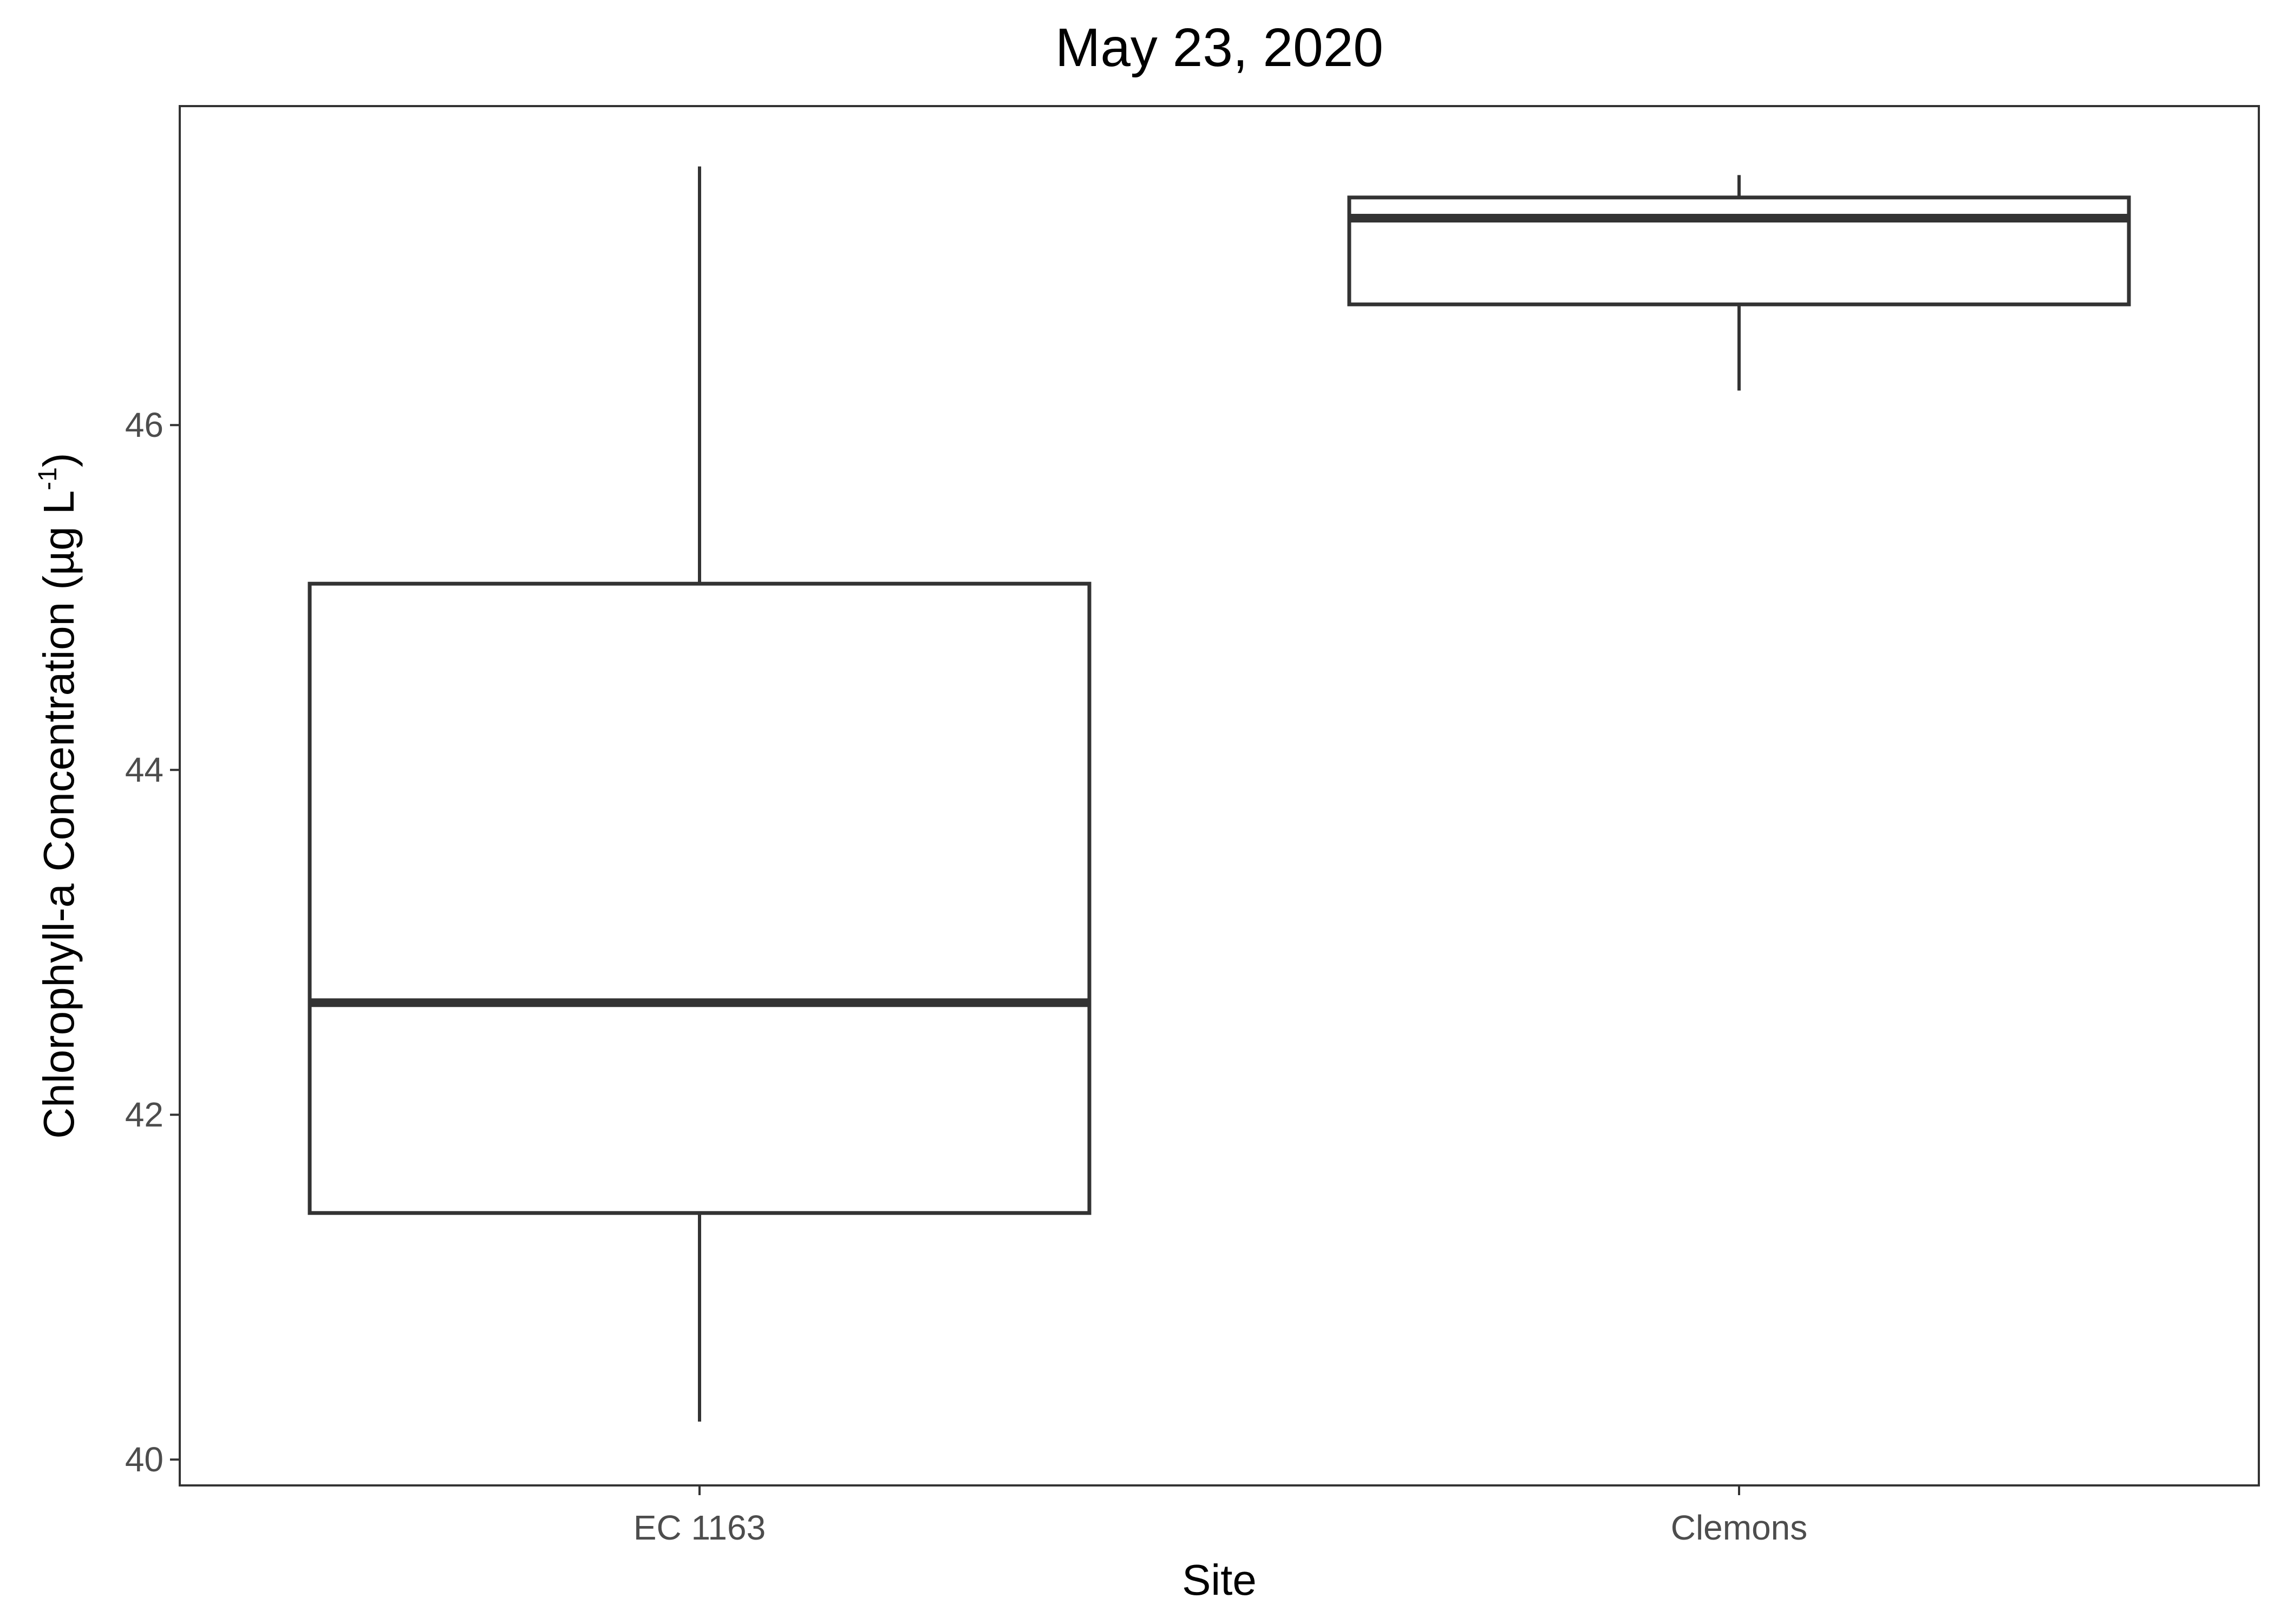 This screenshot has width=2274, height=1624. Describe the element at coordinates (153, 942) in the screenshot. I see `y-axis: 40 42 44 46` at that location.